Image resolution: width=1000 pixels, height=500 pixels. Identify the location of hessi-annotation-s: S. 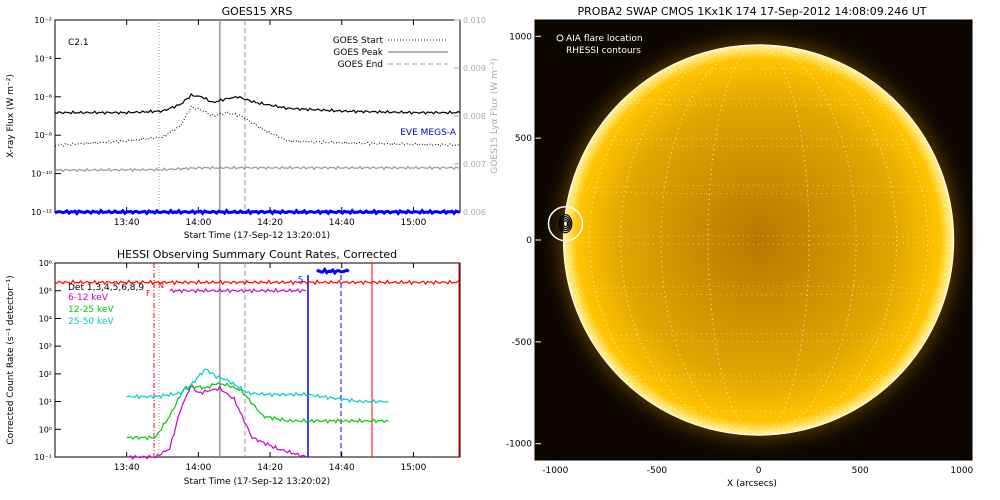
(300, 279).